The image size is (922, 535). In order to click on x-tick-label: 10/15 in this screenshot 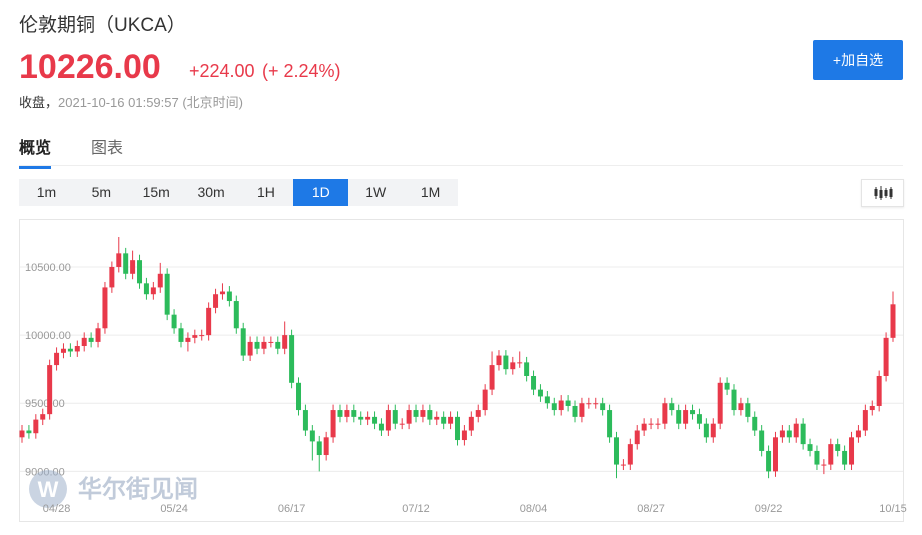, I will do `click(893, 509)`.